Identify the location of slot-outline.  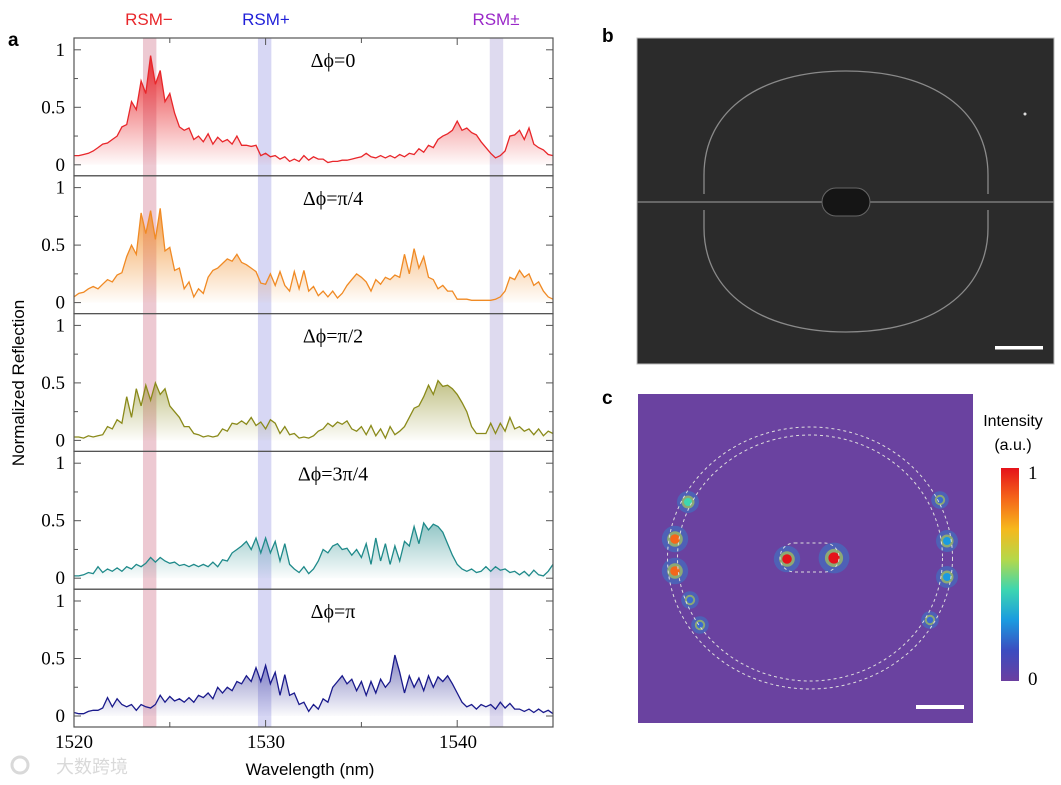
(809, 557).